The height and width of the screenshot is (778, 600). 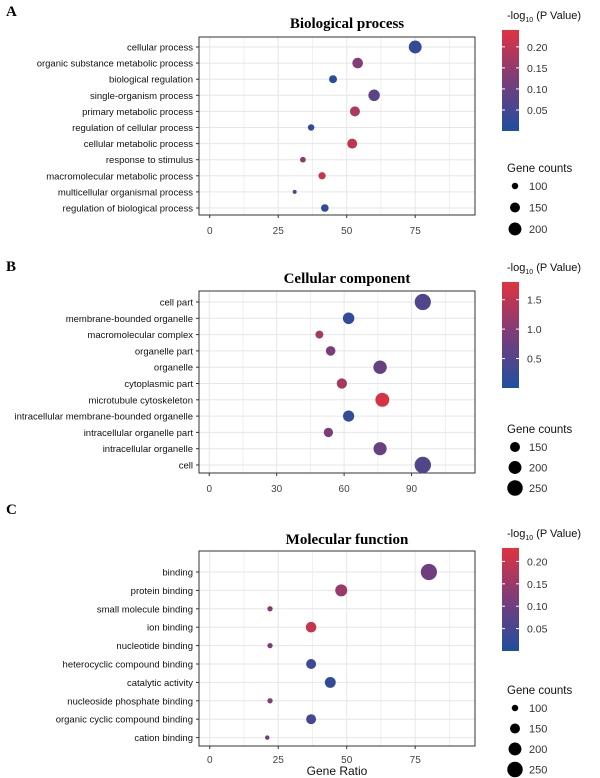 What do you see at coordinates (11, 267) in the screenshot?
I see `panel-letter: B` at bounding box center [11, 267].